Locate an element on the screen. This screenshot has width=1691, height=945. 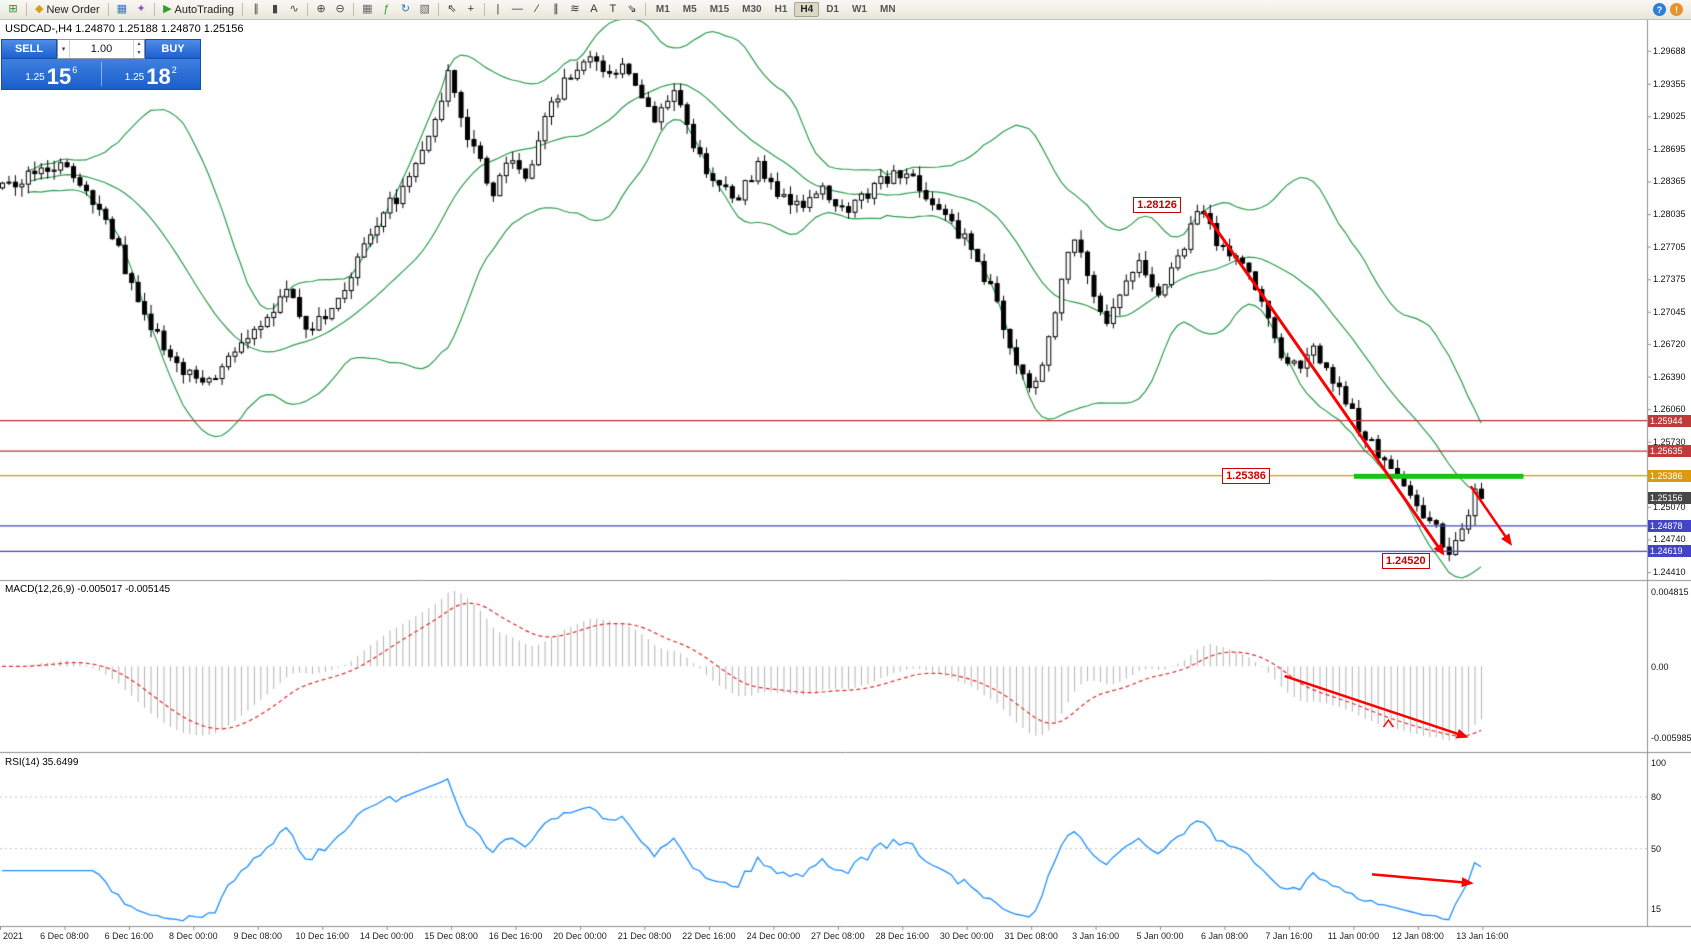
price-annotation-label: 1.25386 is located at coordinates (1246, 475).